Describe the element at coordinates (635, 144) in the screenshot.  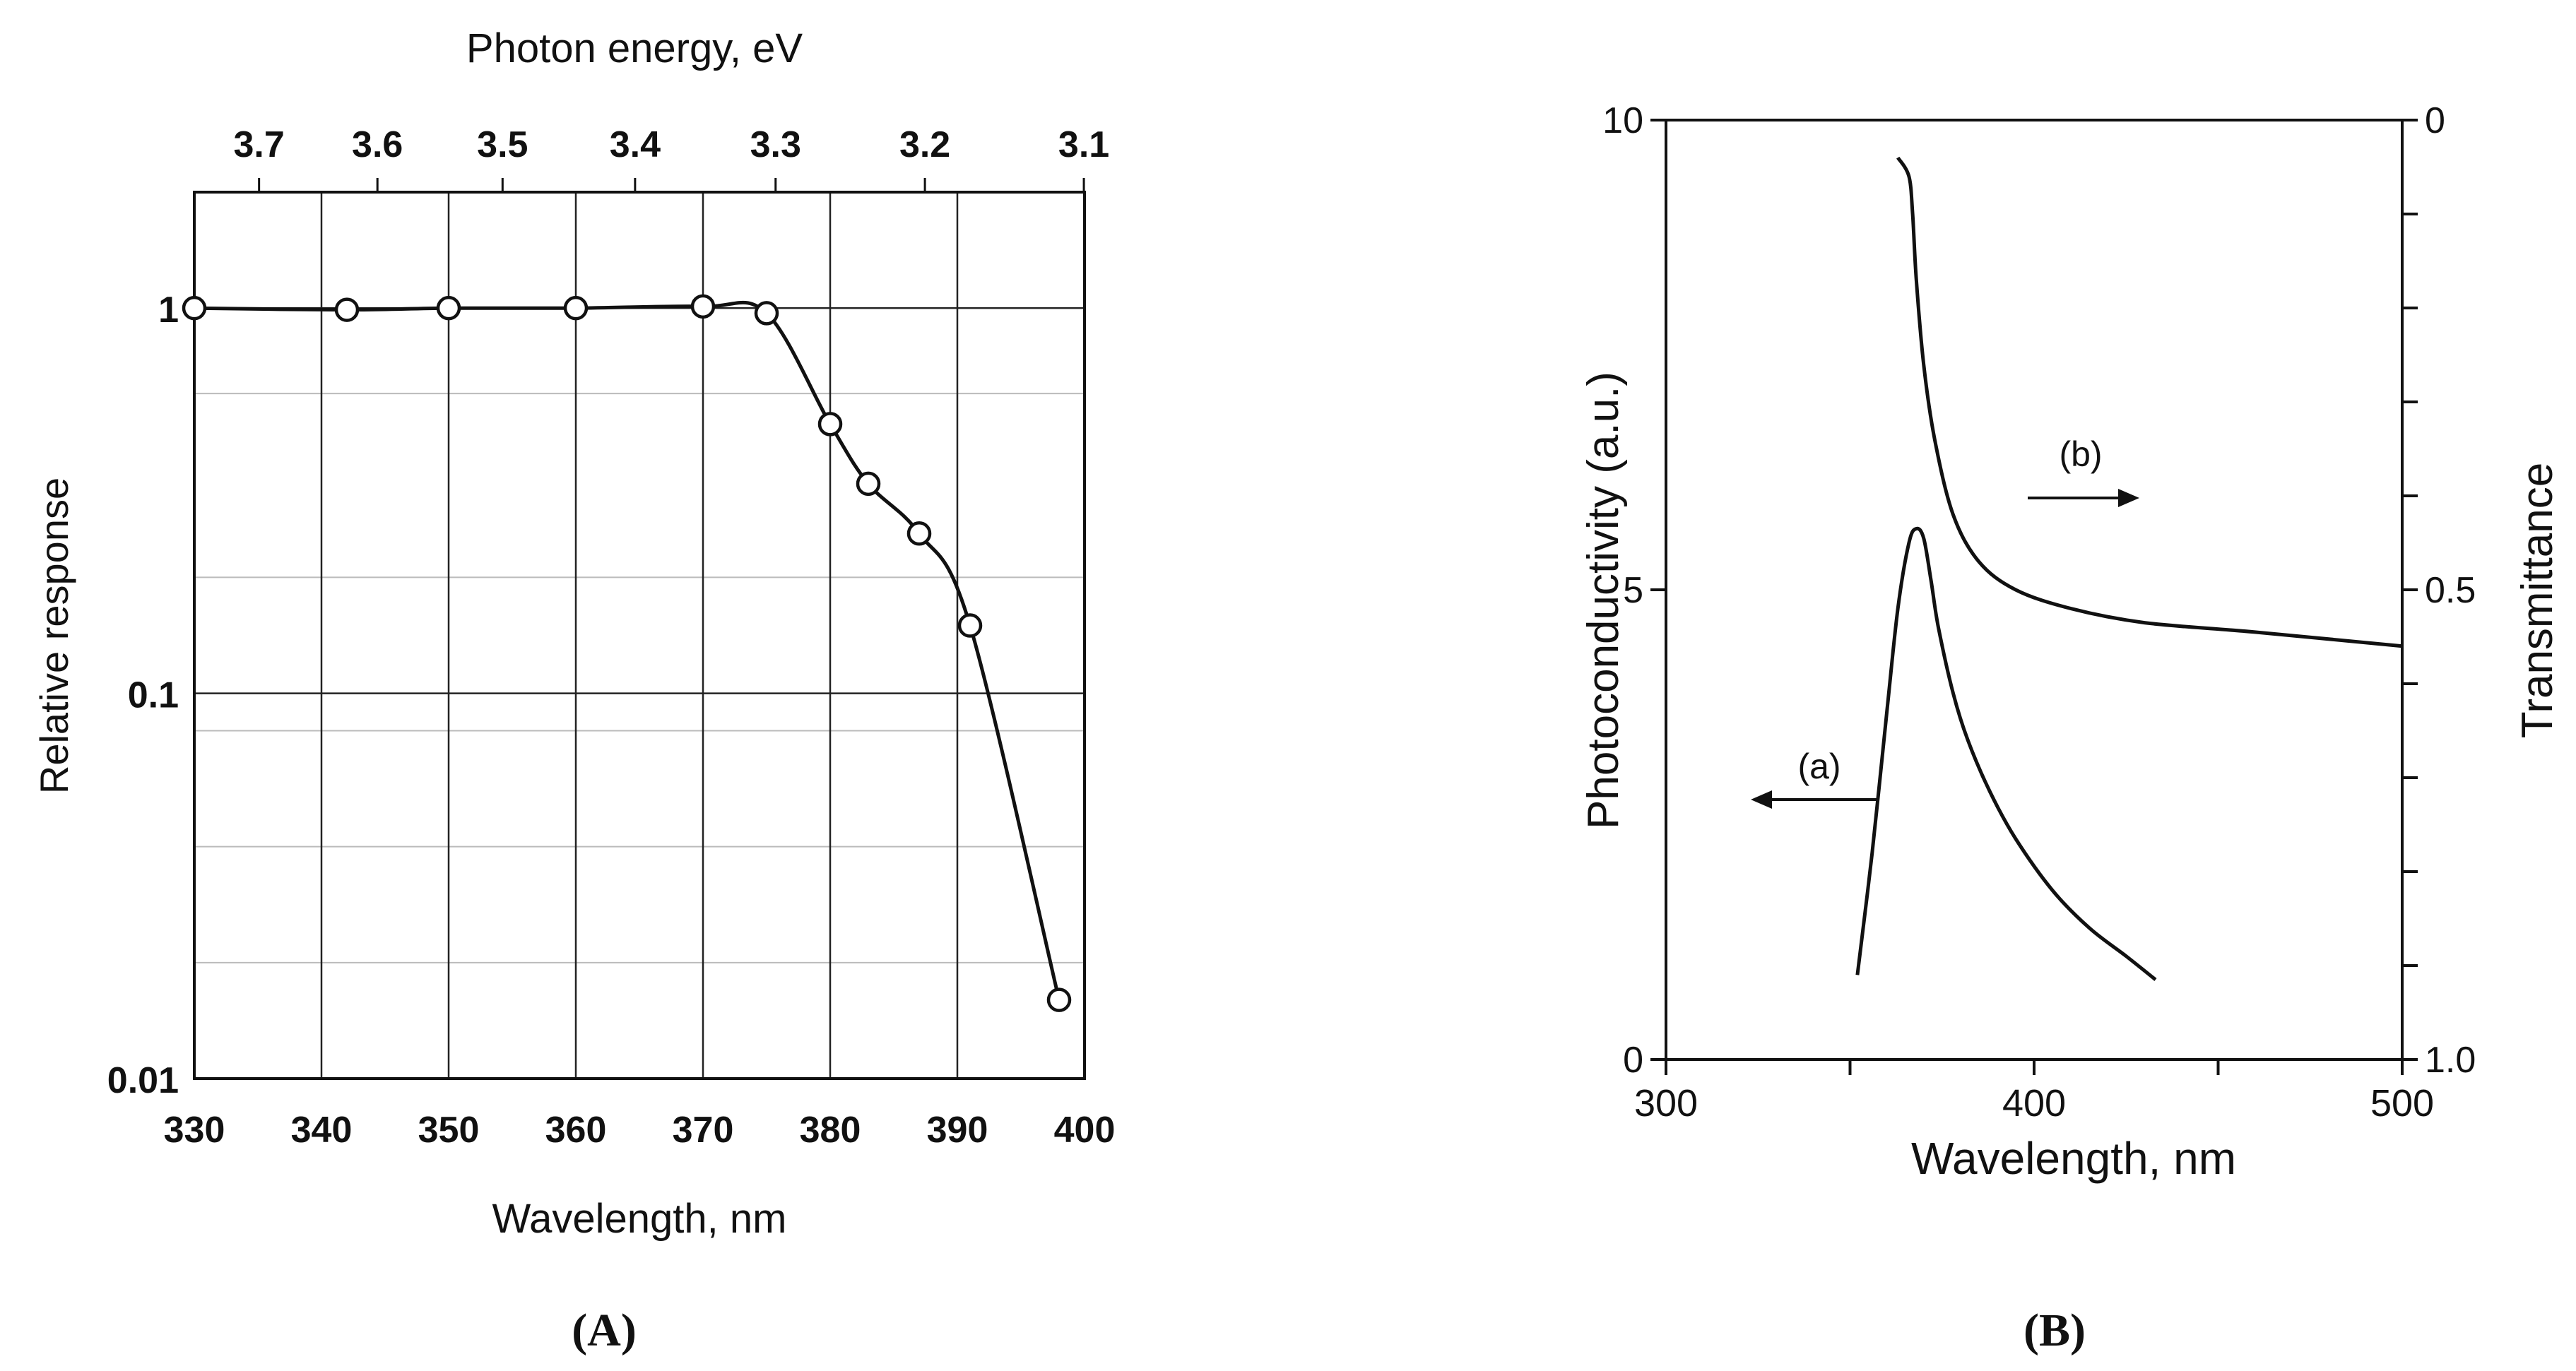
I see `panel-a-top-tick-label: 3.4` at that location.